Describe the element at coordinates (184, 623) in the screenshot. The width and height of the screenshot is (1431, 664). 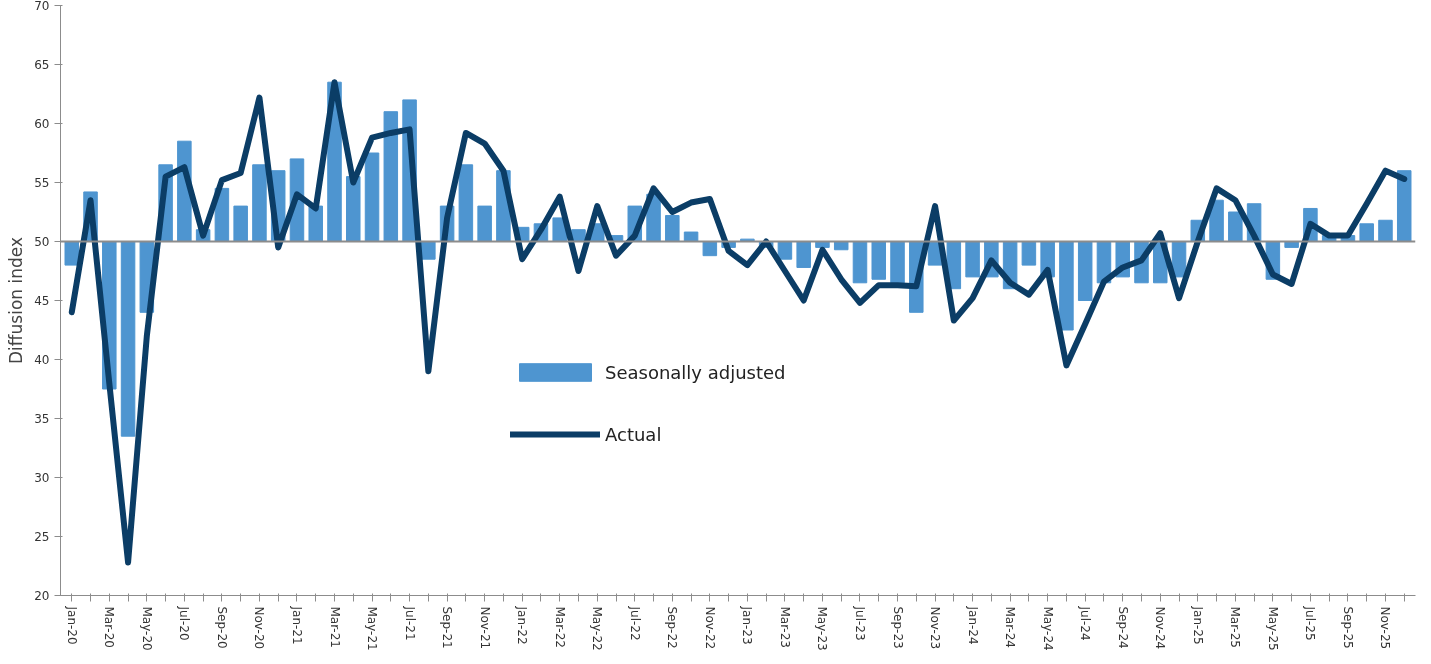
I see `x-tick-label: Jul-20` at that location.